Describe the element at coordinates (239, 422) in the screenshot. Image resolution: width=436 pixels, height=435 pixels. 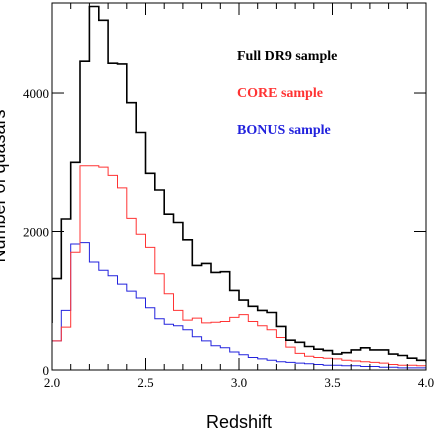
I see `x-axis-title: Redshift` at that location.